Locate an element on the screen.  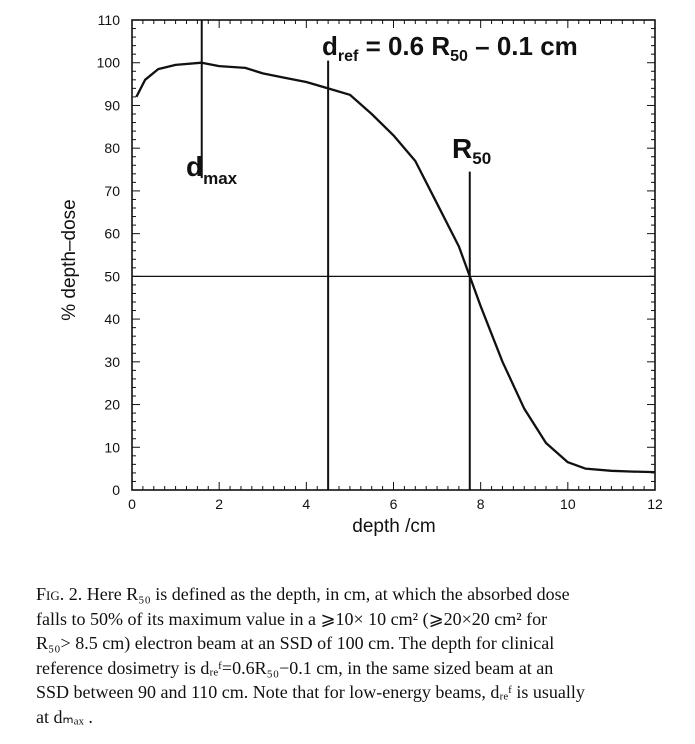
dref-annotation-part: = 0.6 R is located at coordinates (404, 46).